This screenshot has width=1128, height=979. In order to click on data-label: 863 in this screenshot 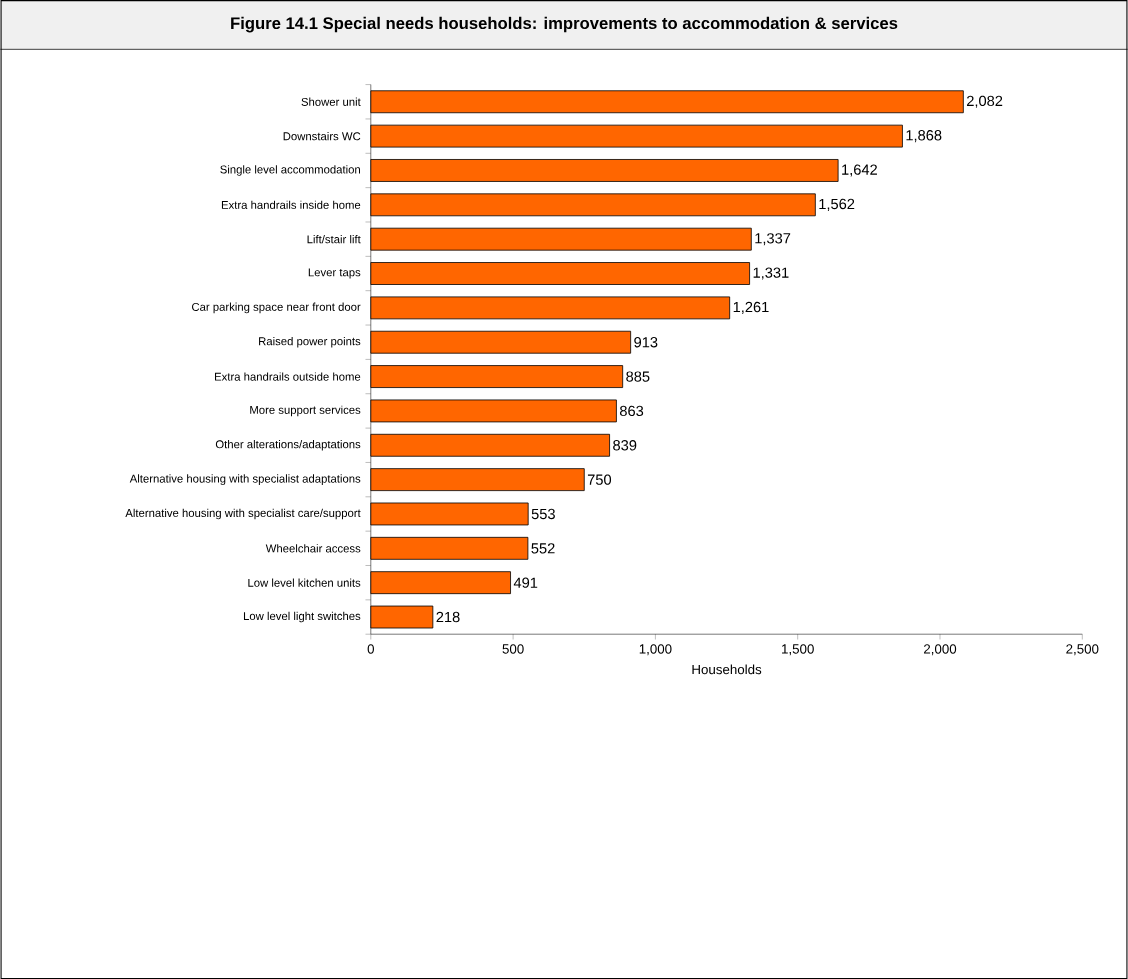, I will do `click(631, 410)`.